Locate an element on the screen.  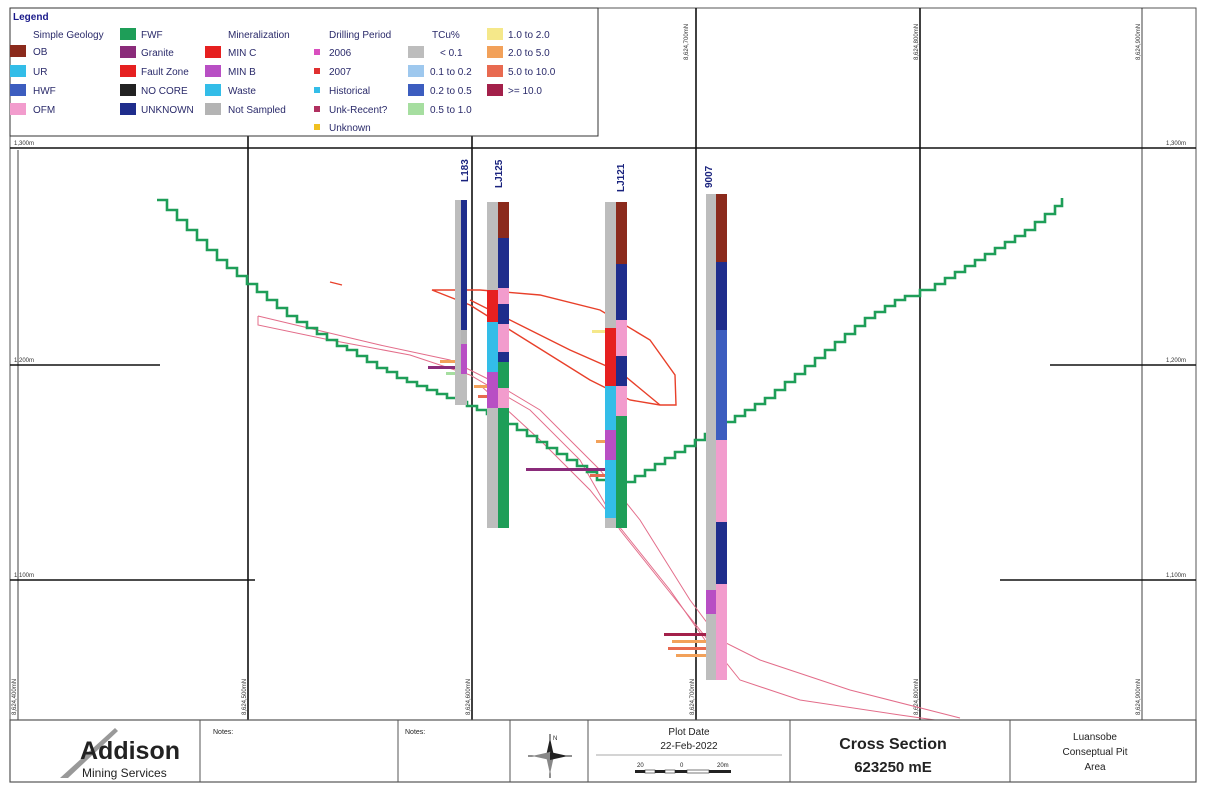
northing-label-900: 8,624,900mN is located at coordinates (1139, 697).